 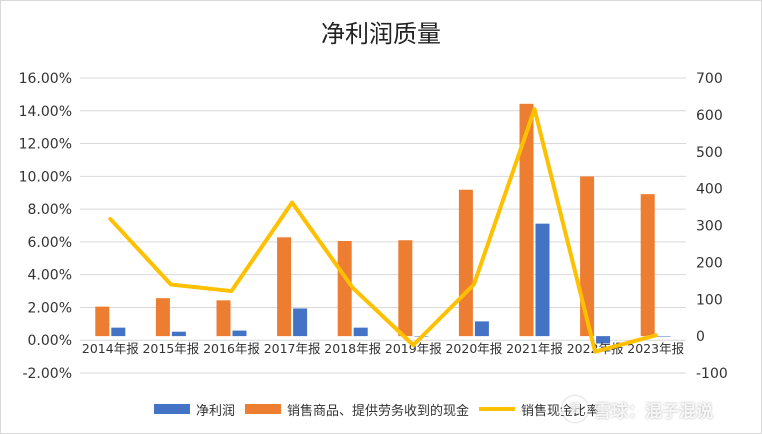 I want to click on legend-swatch-cash-received, so click(x=263, y=409).